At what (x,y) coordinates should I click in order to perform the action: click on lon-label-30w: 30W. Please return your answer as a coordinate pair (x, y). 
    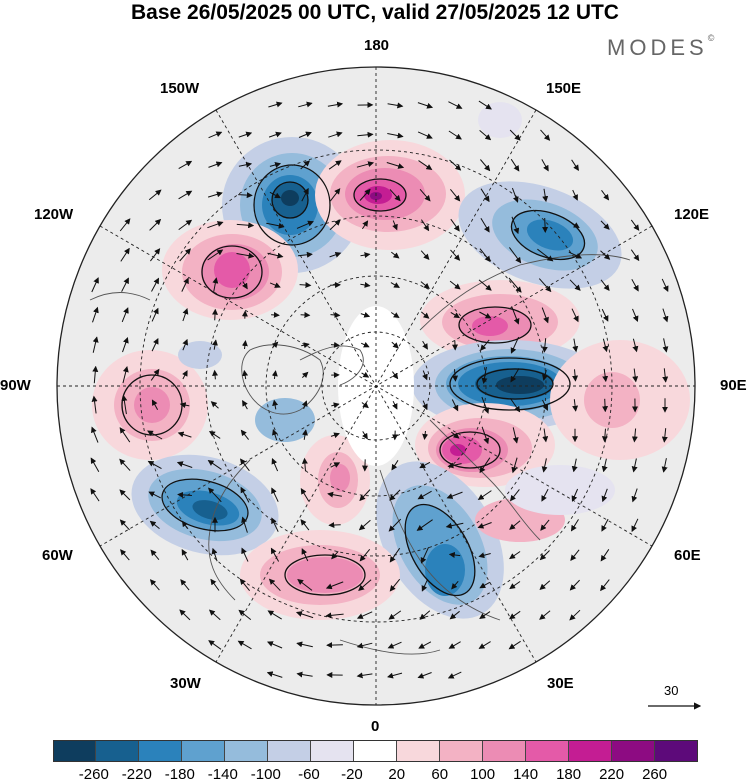
    Looking at the image, I should click on (185, 683).